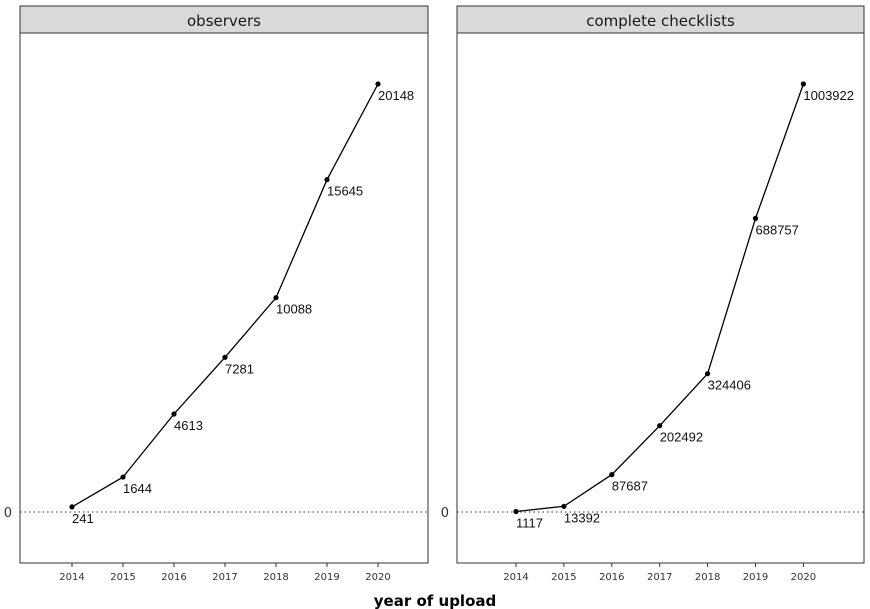 The image size is (870, 609). Describe the element at coordinates (630, 486) in the screenshot. I see `data-label: 87687` at that location.